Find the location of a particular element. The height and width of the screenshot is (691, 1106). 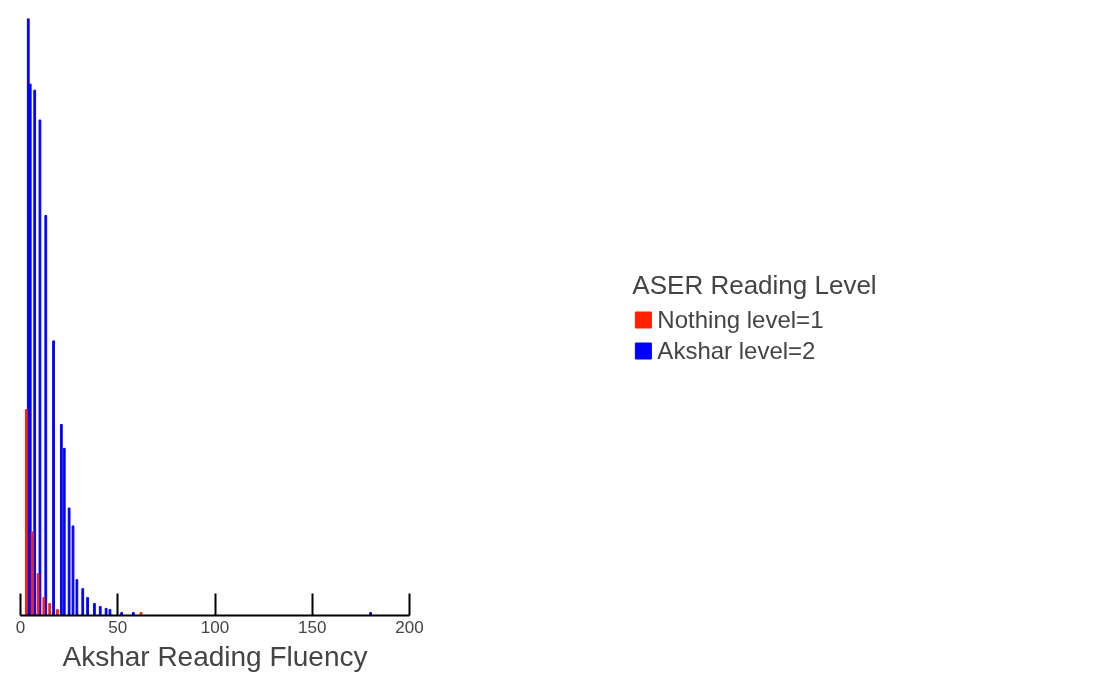

x-tick-label: 100 is located at coordinates (215, 627).